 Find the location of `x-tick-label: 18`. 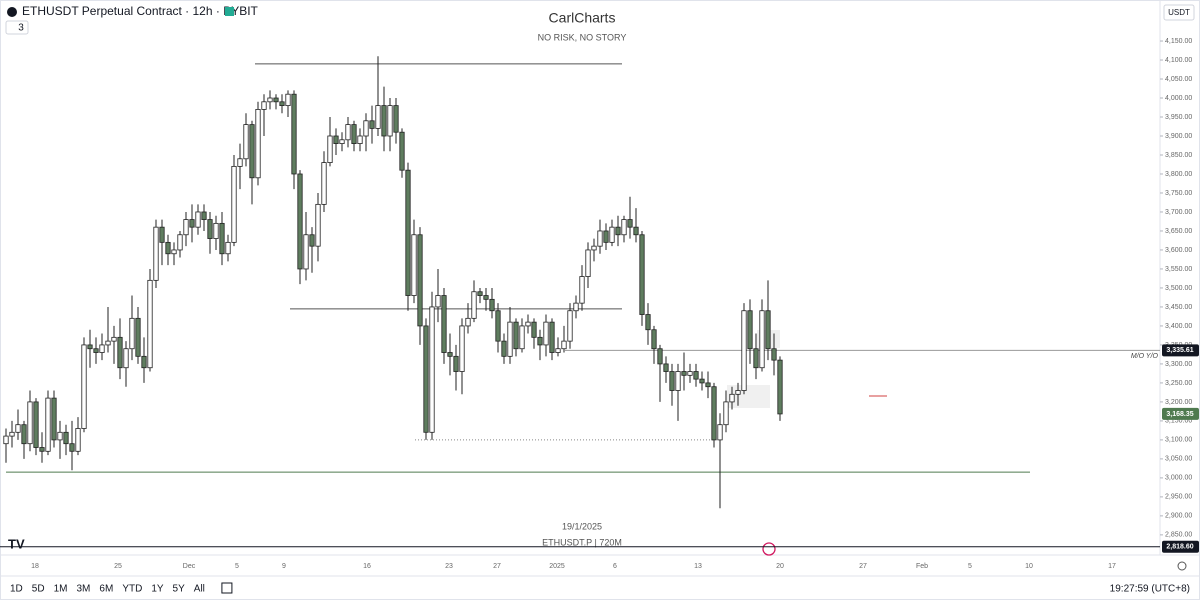

x-tick-label: 18 is located at coordinates (35, 566).